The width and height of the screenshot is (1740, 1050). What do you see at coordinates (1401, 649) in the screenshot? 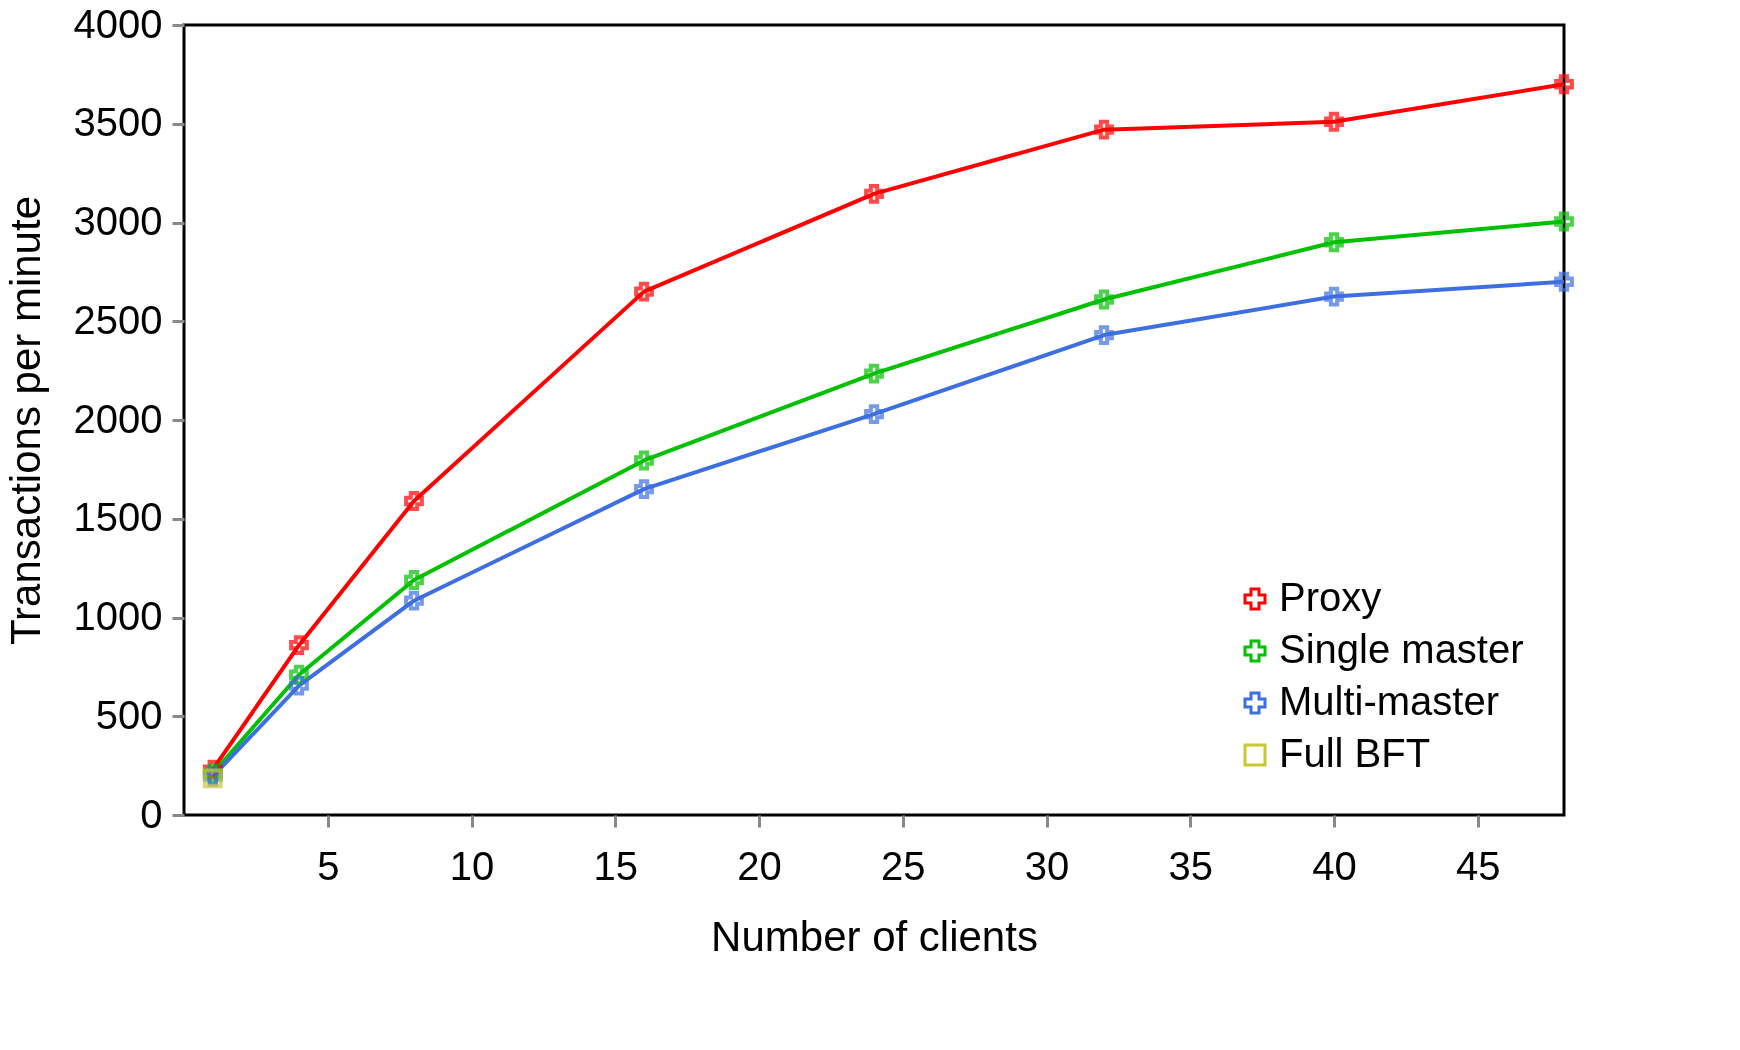
I see `legend-label: Single master` at bounding box center [1401, 649].